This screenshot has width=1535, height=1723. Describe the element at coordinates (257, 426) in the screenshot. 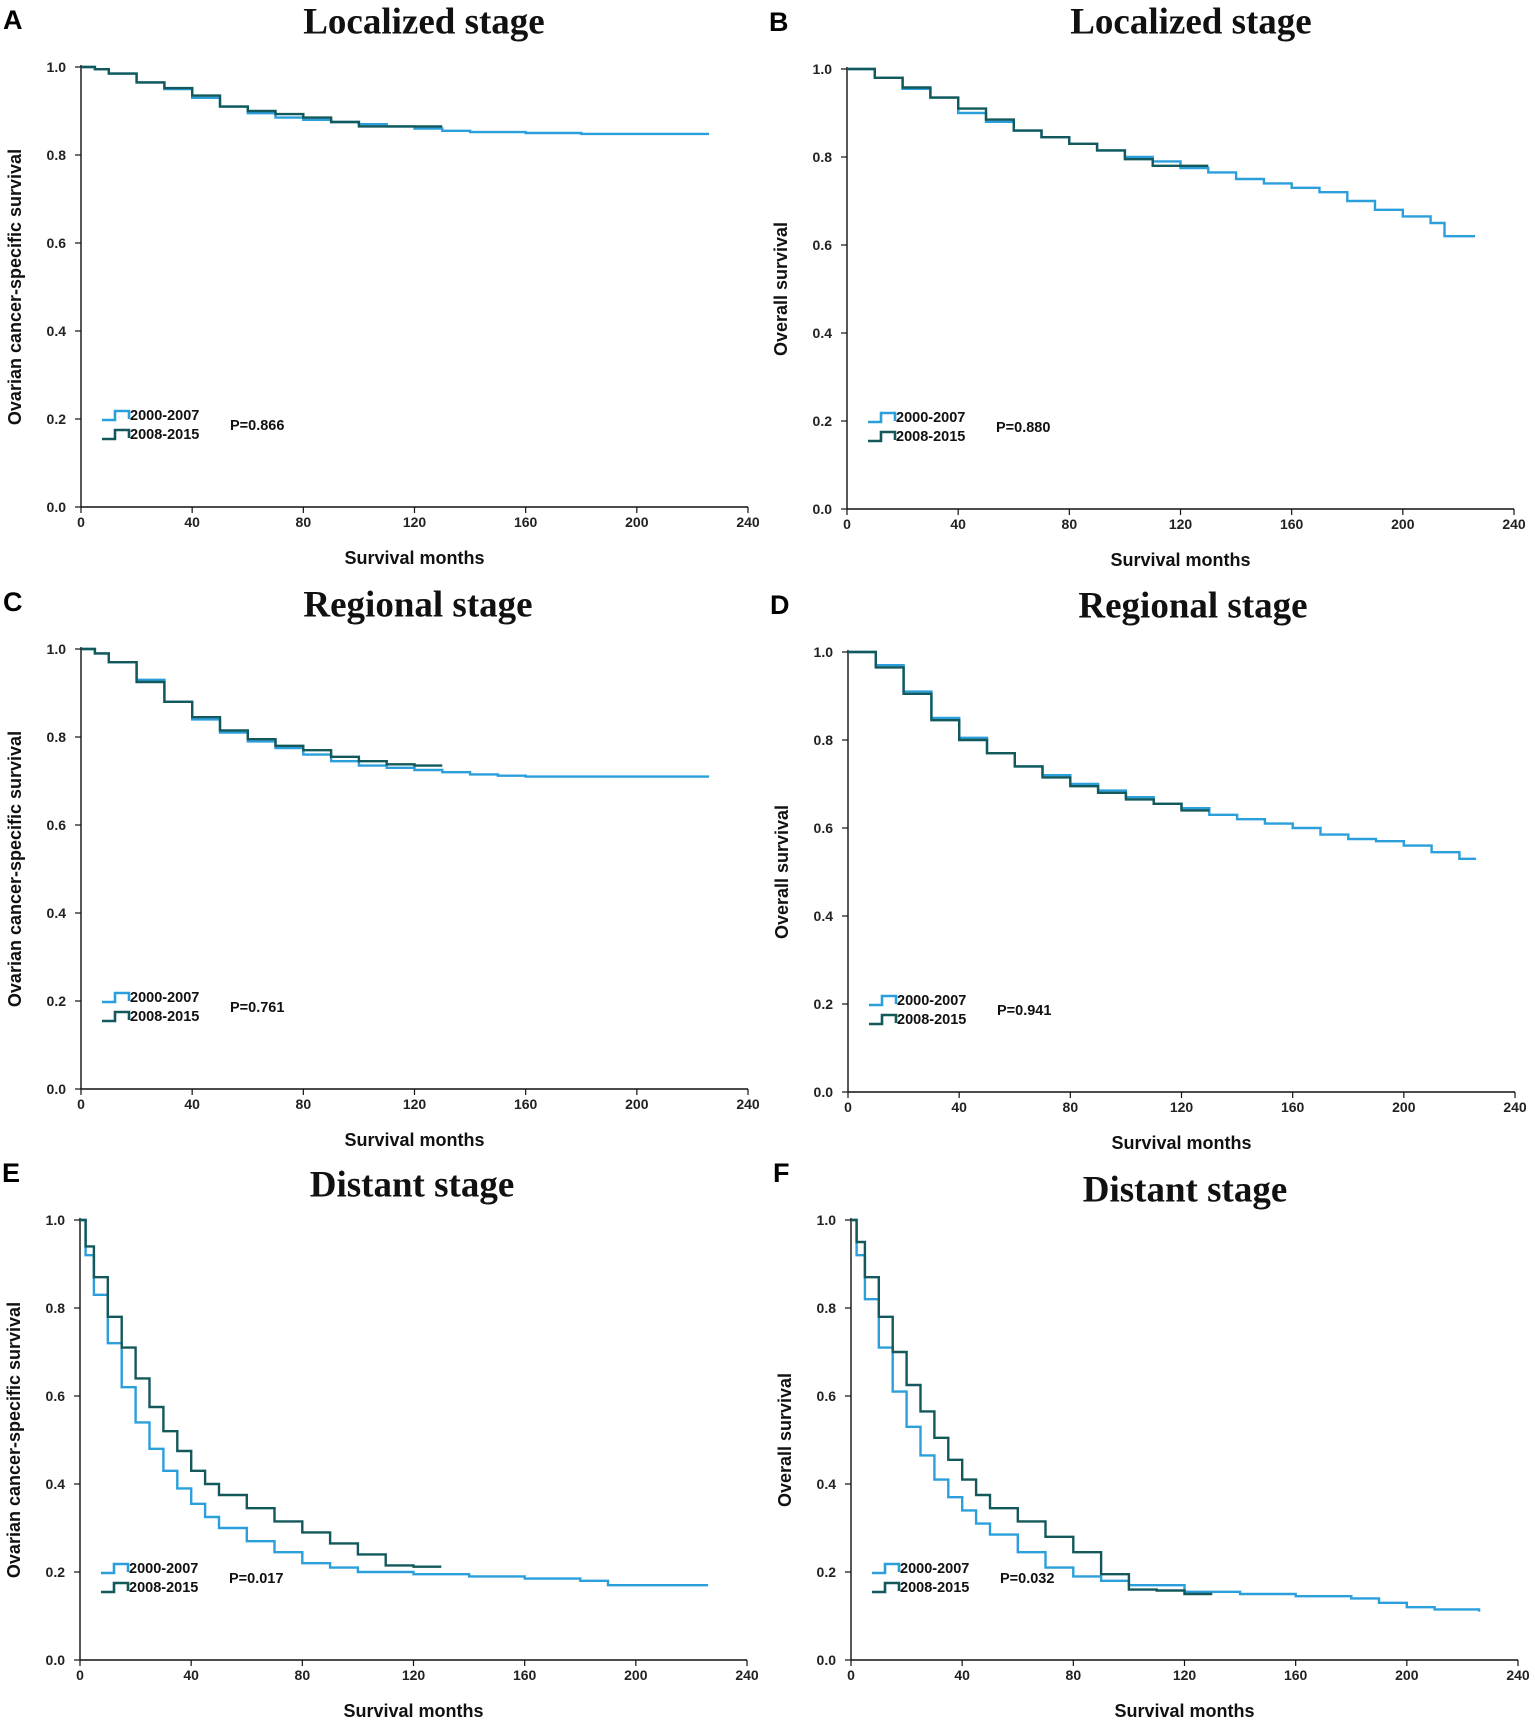

I see `p-value: P=0.866` at that location.